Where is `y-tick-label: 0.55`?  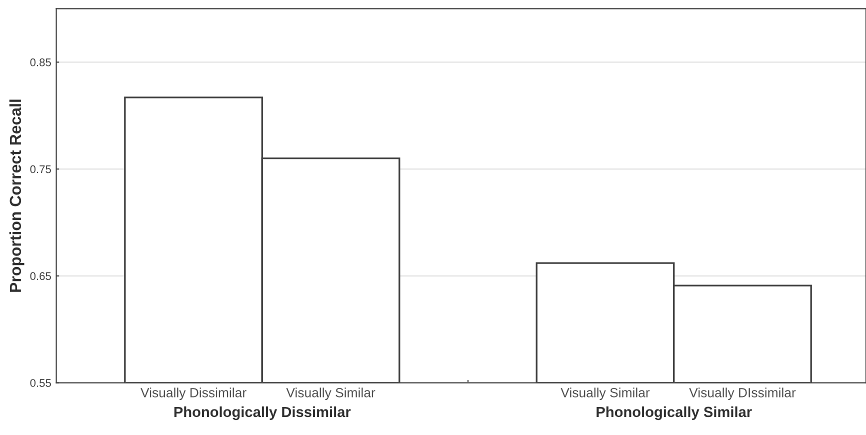 y-tick-label: 0.55 is located at coordinates (40, 383).